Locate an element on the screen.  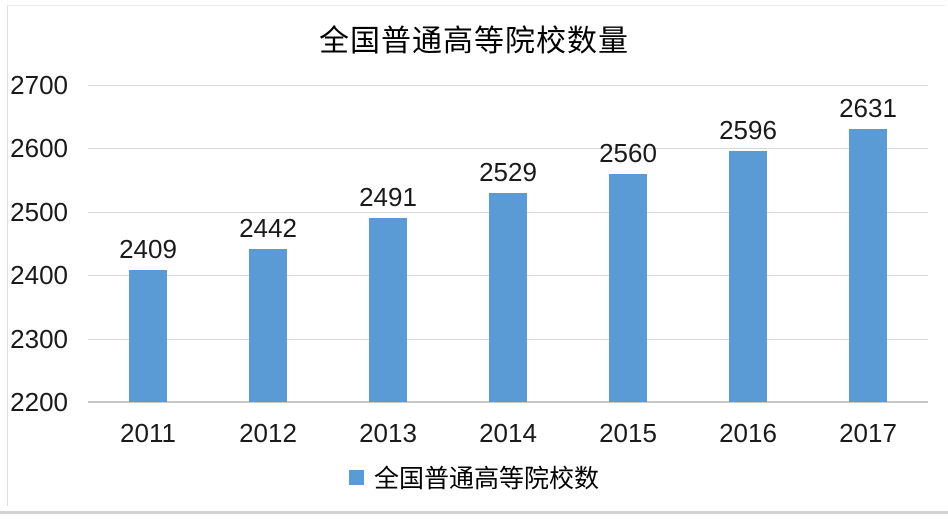
bar-2015 is located at coordinates (628, 287).